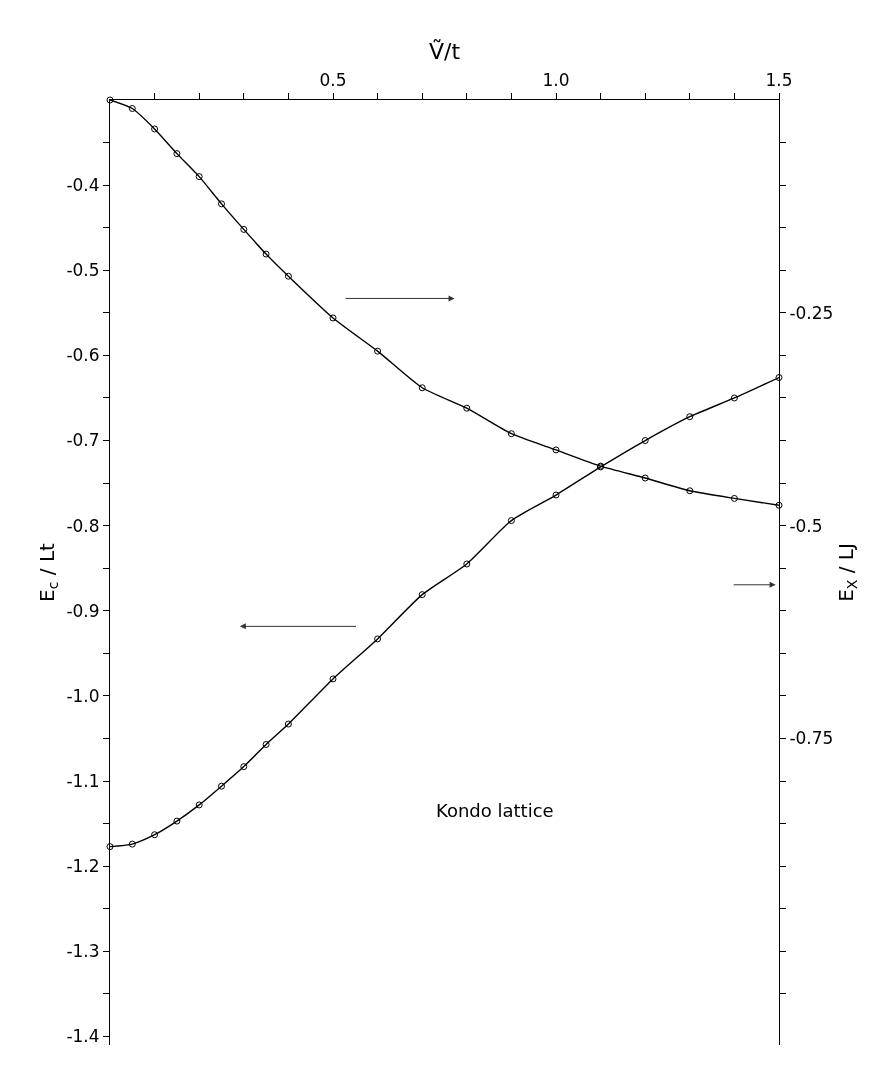 The image size is (869, 1070). What do you see at coordinates (83, 781) in the screenshot?
I see `y-tick-label: -1.1` at bounding box center [83, 781].